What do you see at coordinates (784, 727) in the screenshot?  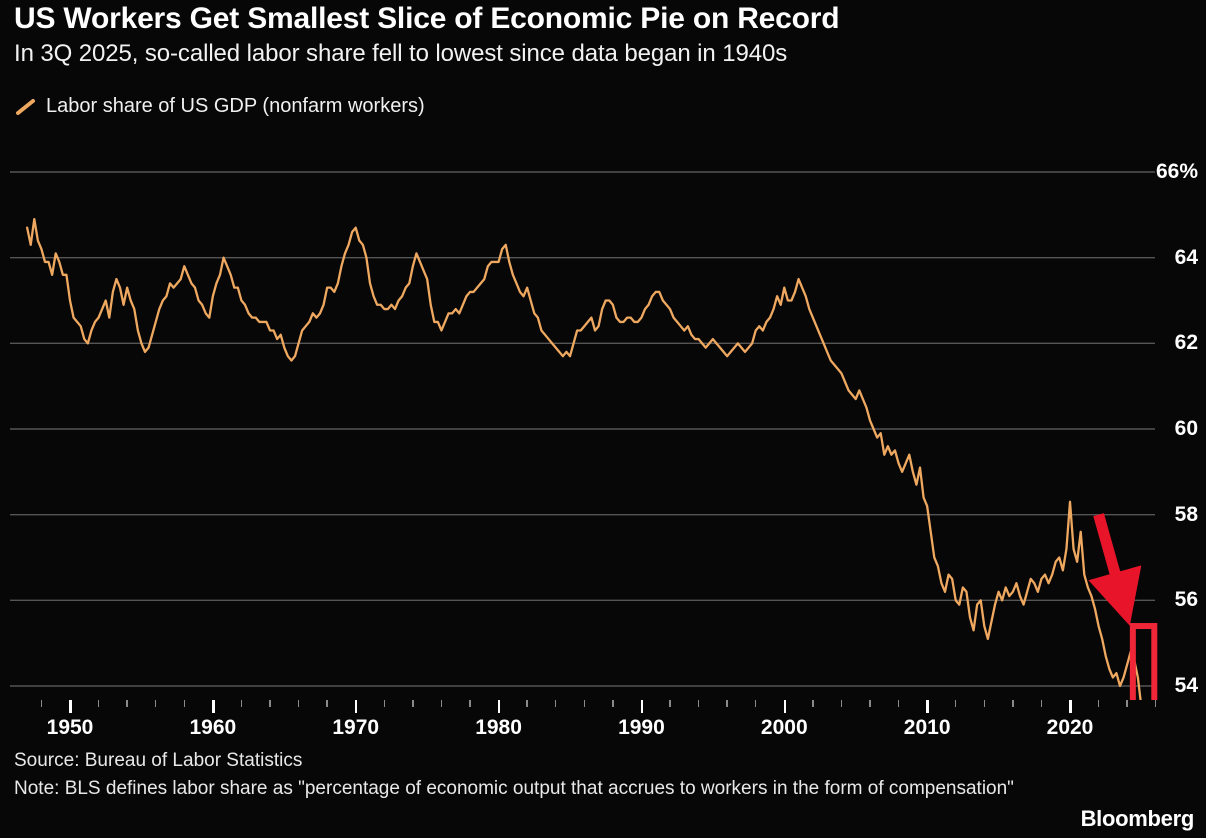 I see `x-axis-tick-label: 2000` at bounding box center [784, 727].